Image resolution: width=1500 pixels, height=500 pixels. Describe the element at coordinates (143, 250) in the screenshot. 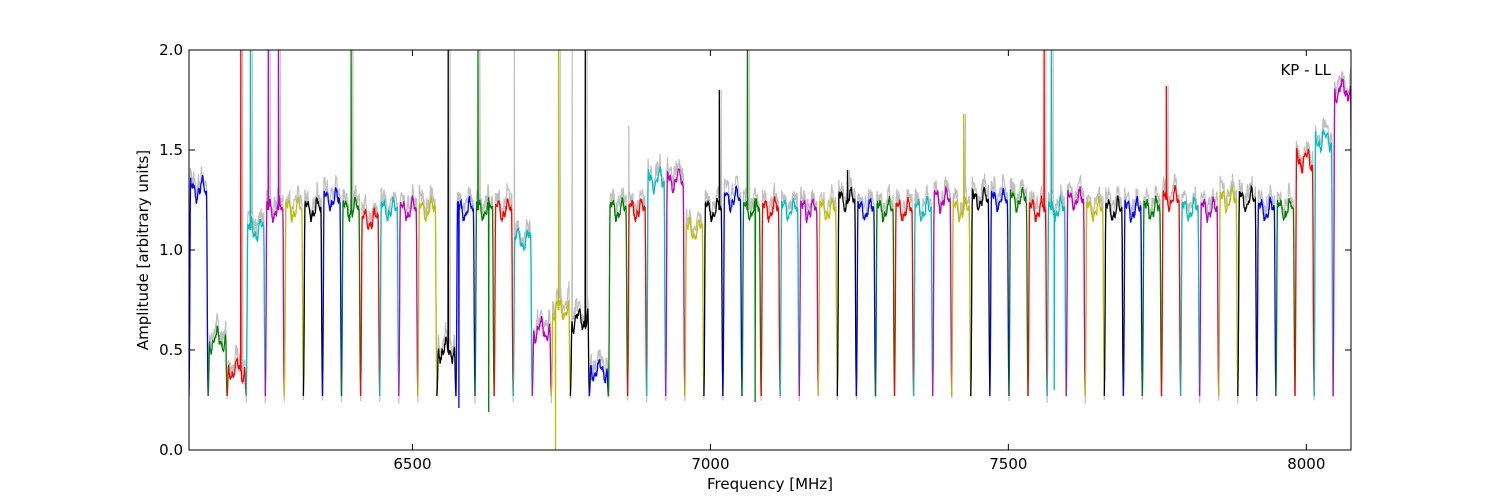

I see `y-axis-label: Amplitude [arbitrary units]` at that location.